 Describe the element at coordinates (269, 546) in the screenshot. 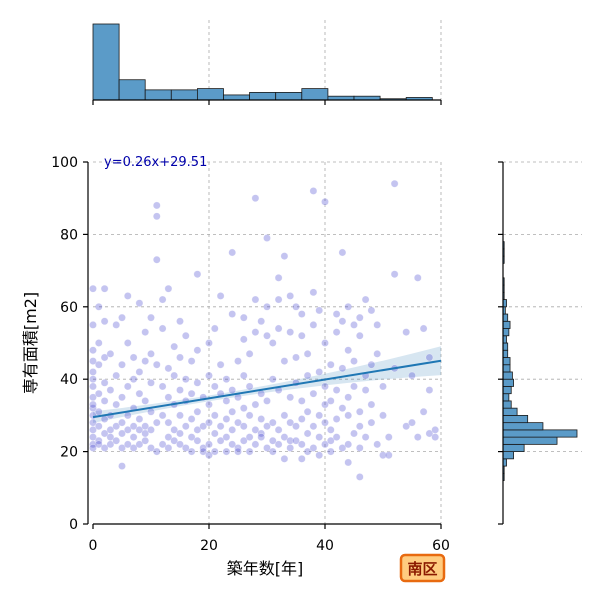

I see `x-tick-labels: 0 20 40 60` at that location.